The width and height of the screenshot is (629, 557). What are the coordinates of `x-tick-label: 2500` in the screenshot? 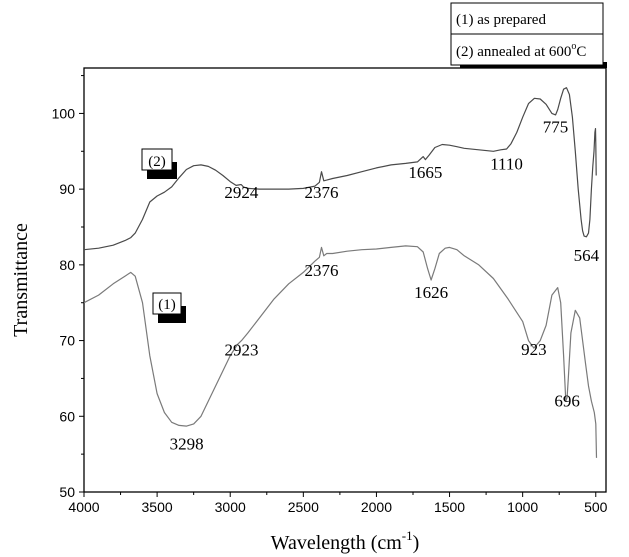 It's located at (303, 507).